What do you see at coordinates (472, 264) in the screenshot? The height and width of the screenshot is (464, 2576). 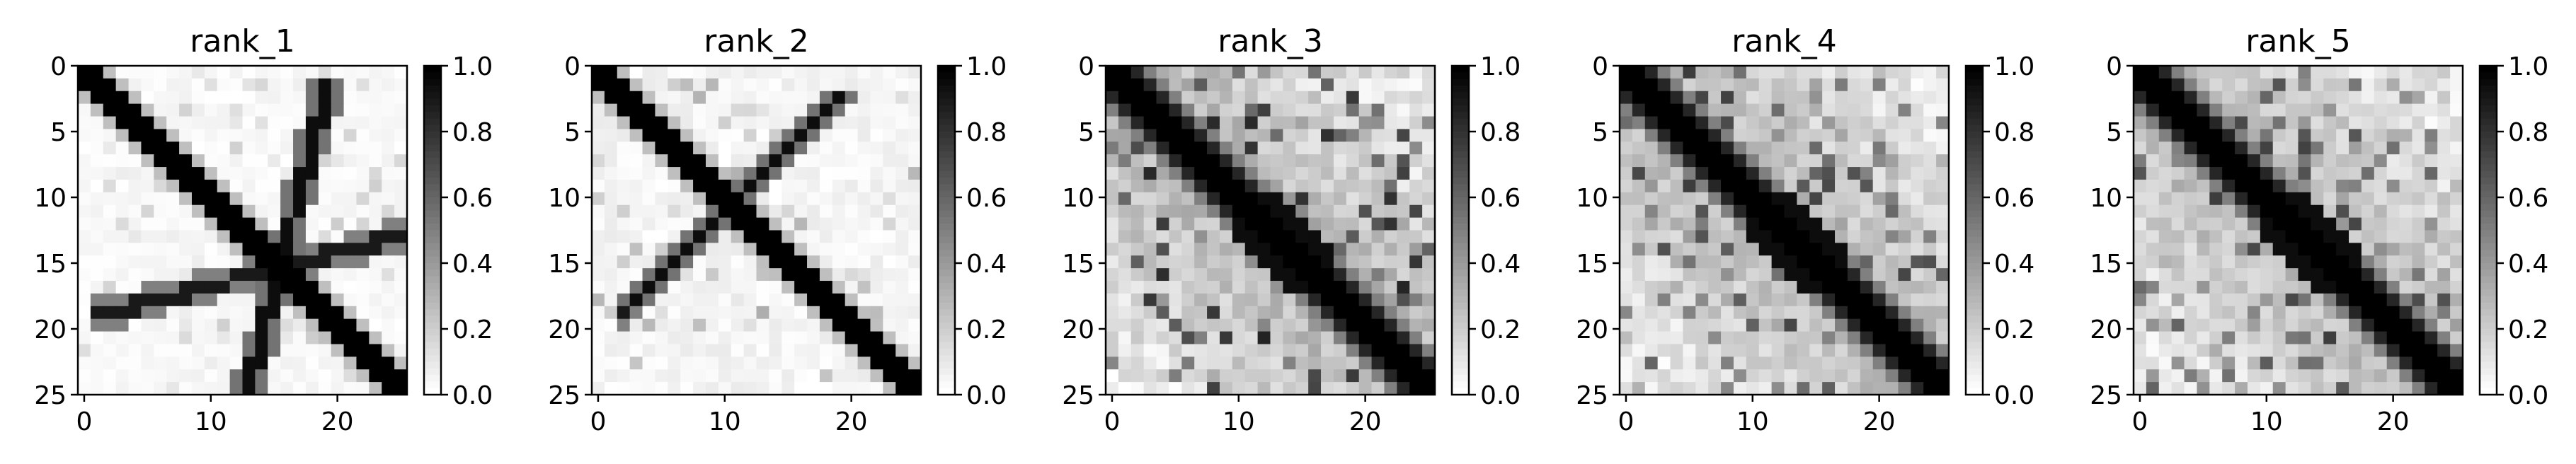 I see `colorbar-tick-label: 0.4` at bounding box center [472, 264].